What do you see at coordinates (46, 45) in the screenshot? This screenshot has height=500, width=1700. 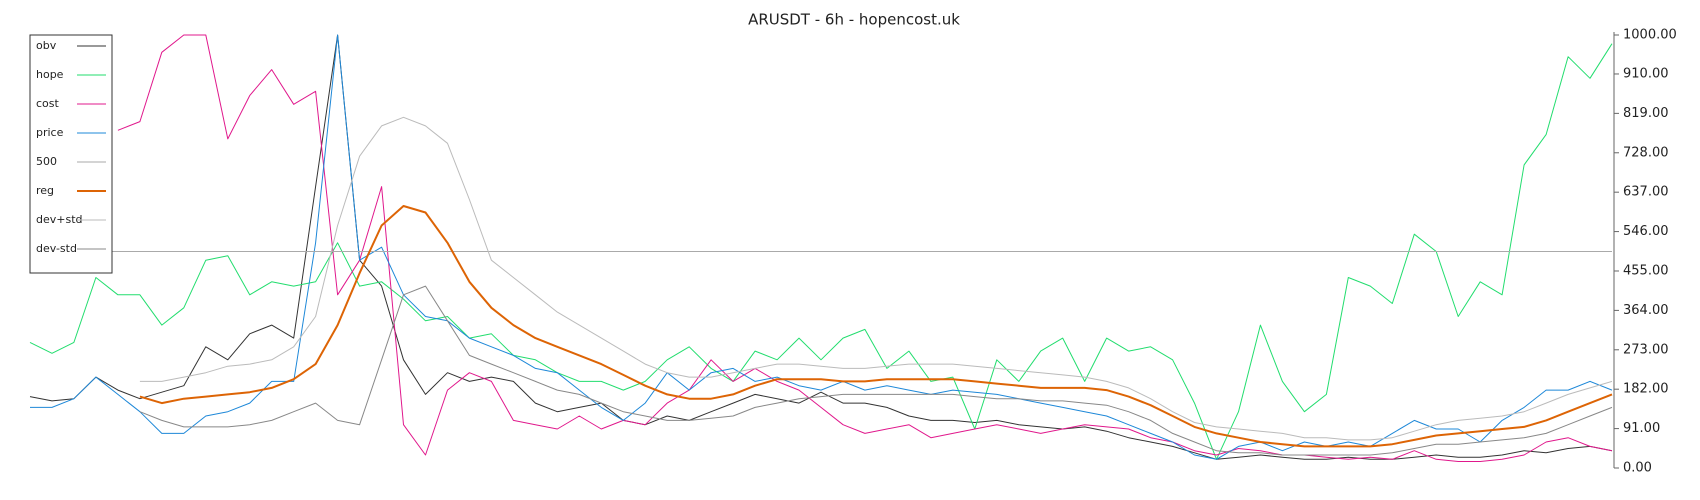 I see `legend-label: obv` at bounding box center [46, 45].